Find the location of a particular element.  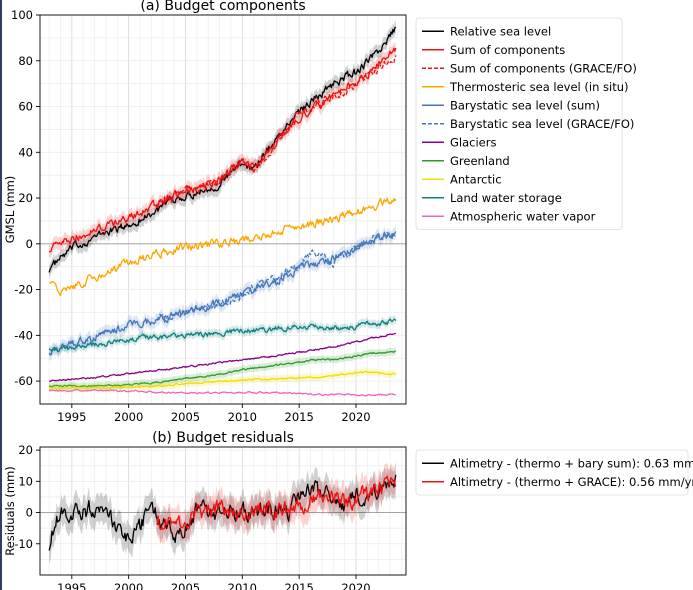

legend-label: Sum of components (GRACE/FO) is located at coordinates (543, 68).